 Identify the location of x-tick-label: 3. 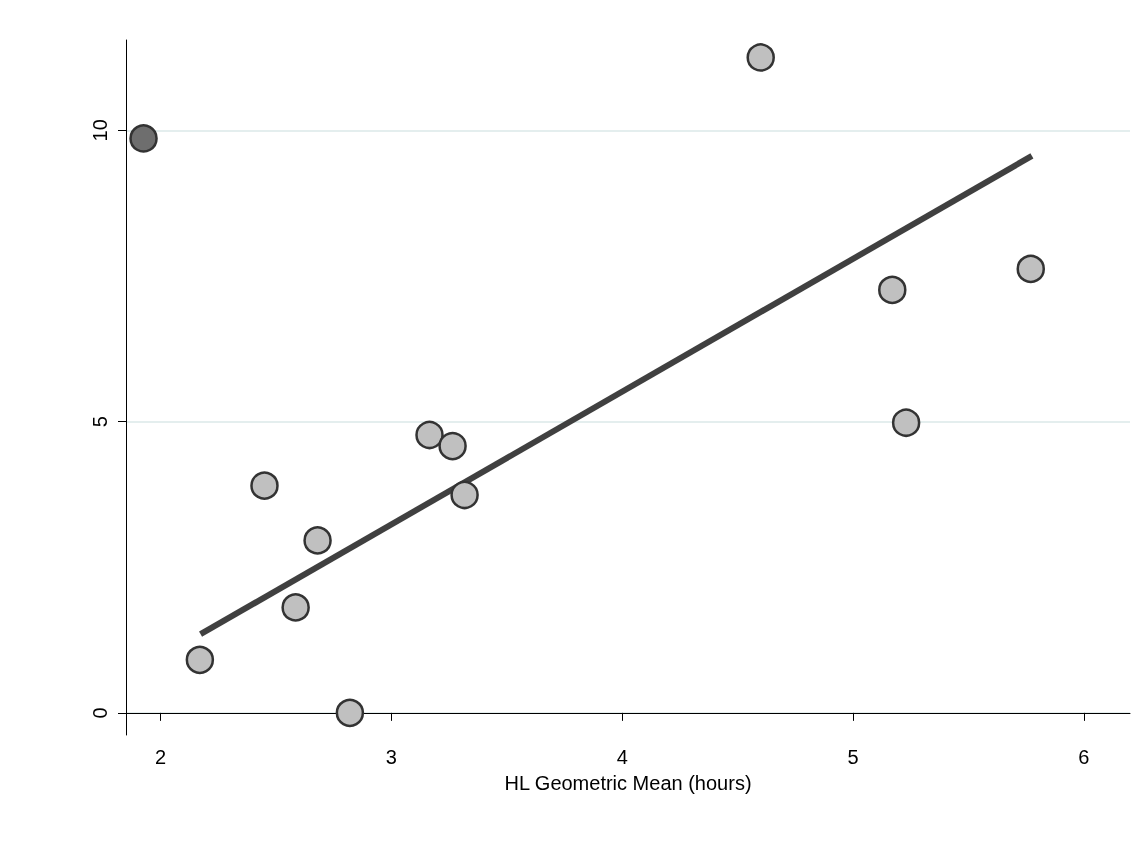
(391, 757).